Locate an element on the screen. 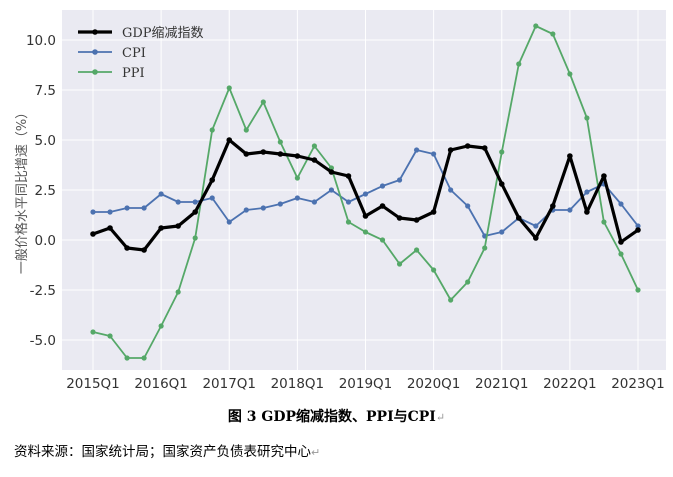 This screenshot has height=477, width=673. y-tick-label: 7.5 is located at coordinates (45, 91).